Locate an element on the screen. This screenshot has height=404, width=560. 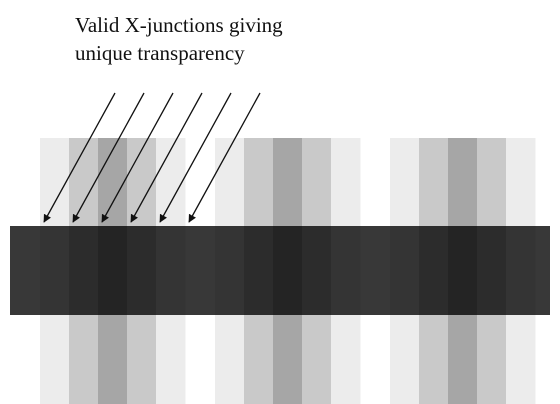
caption-line: Valid X-junctions giving is located at coordinates (179, 25).